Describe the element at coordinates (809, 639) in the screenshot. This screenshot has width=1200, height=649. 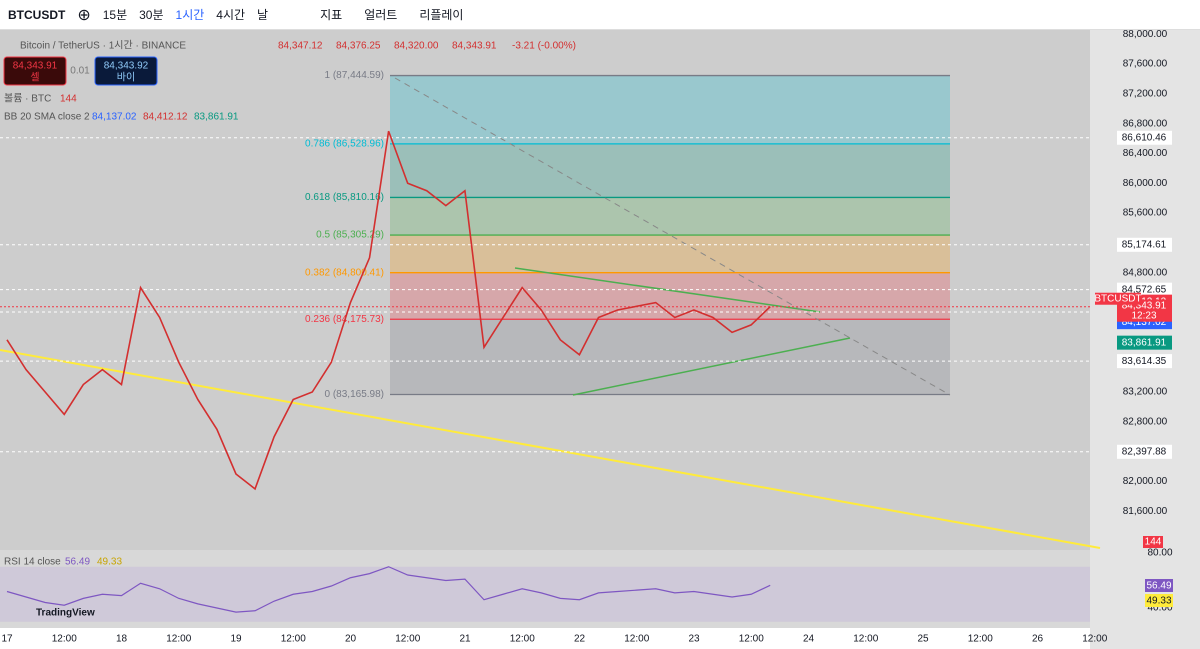
I see `time-label: 24` at that location.